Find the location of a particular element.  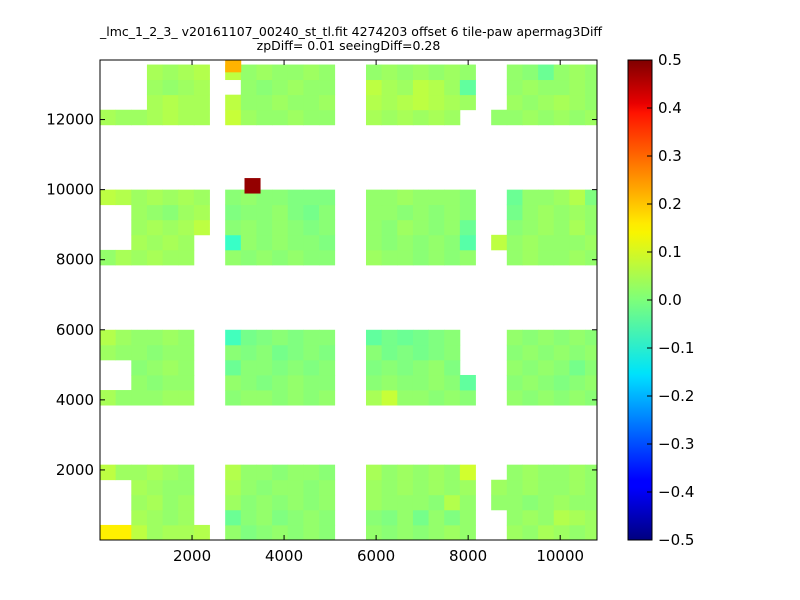

colorbar-tick-label: 0.0 is located at coordinates (670, 300).